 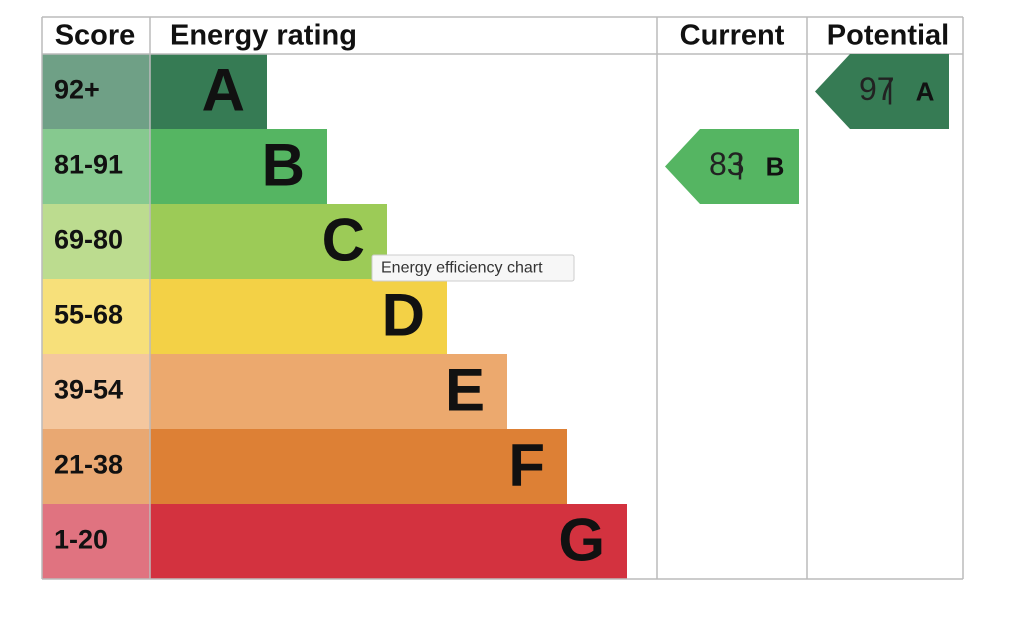 What do you see at coordinates (88, 165) in the screenshot?
I see `score-label: 81-91` at bounding box center [88, 165].